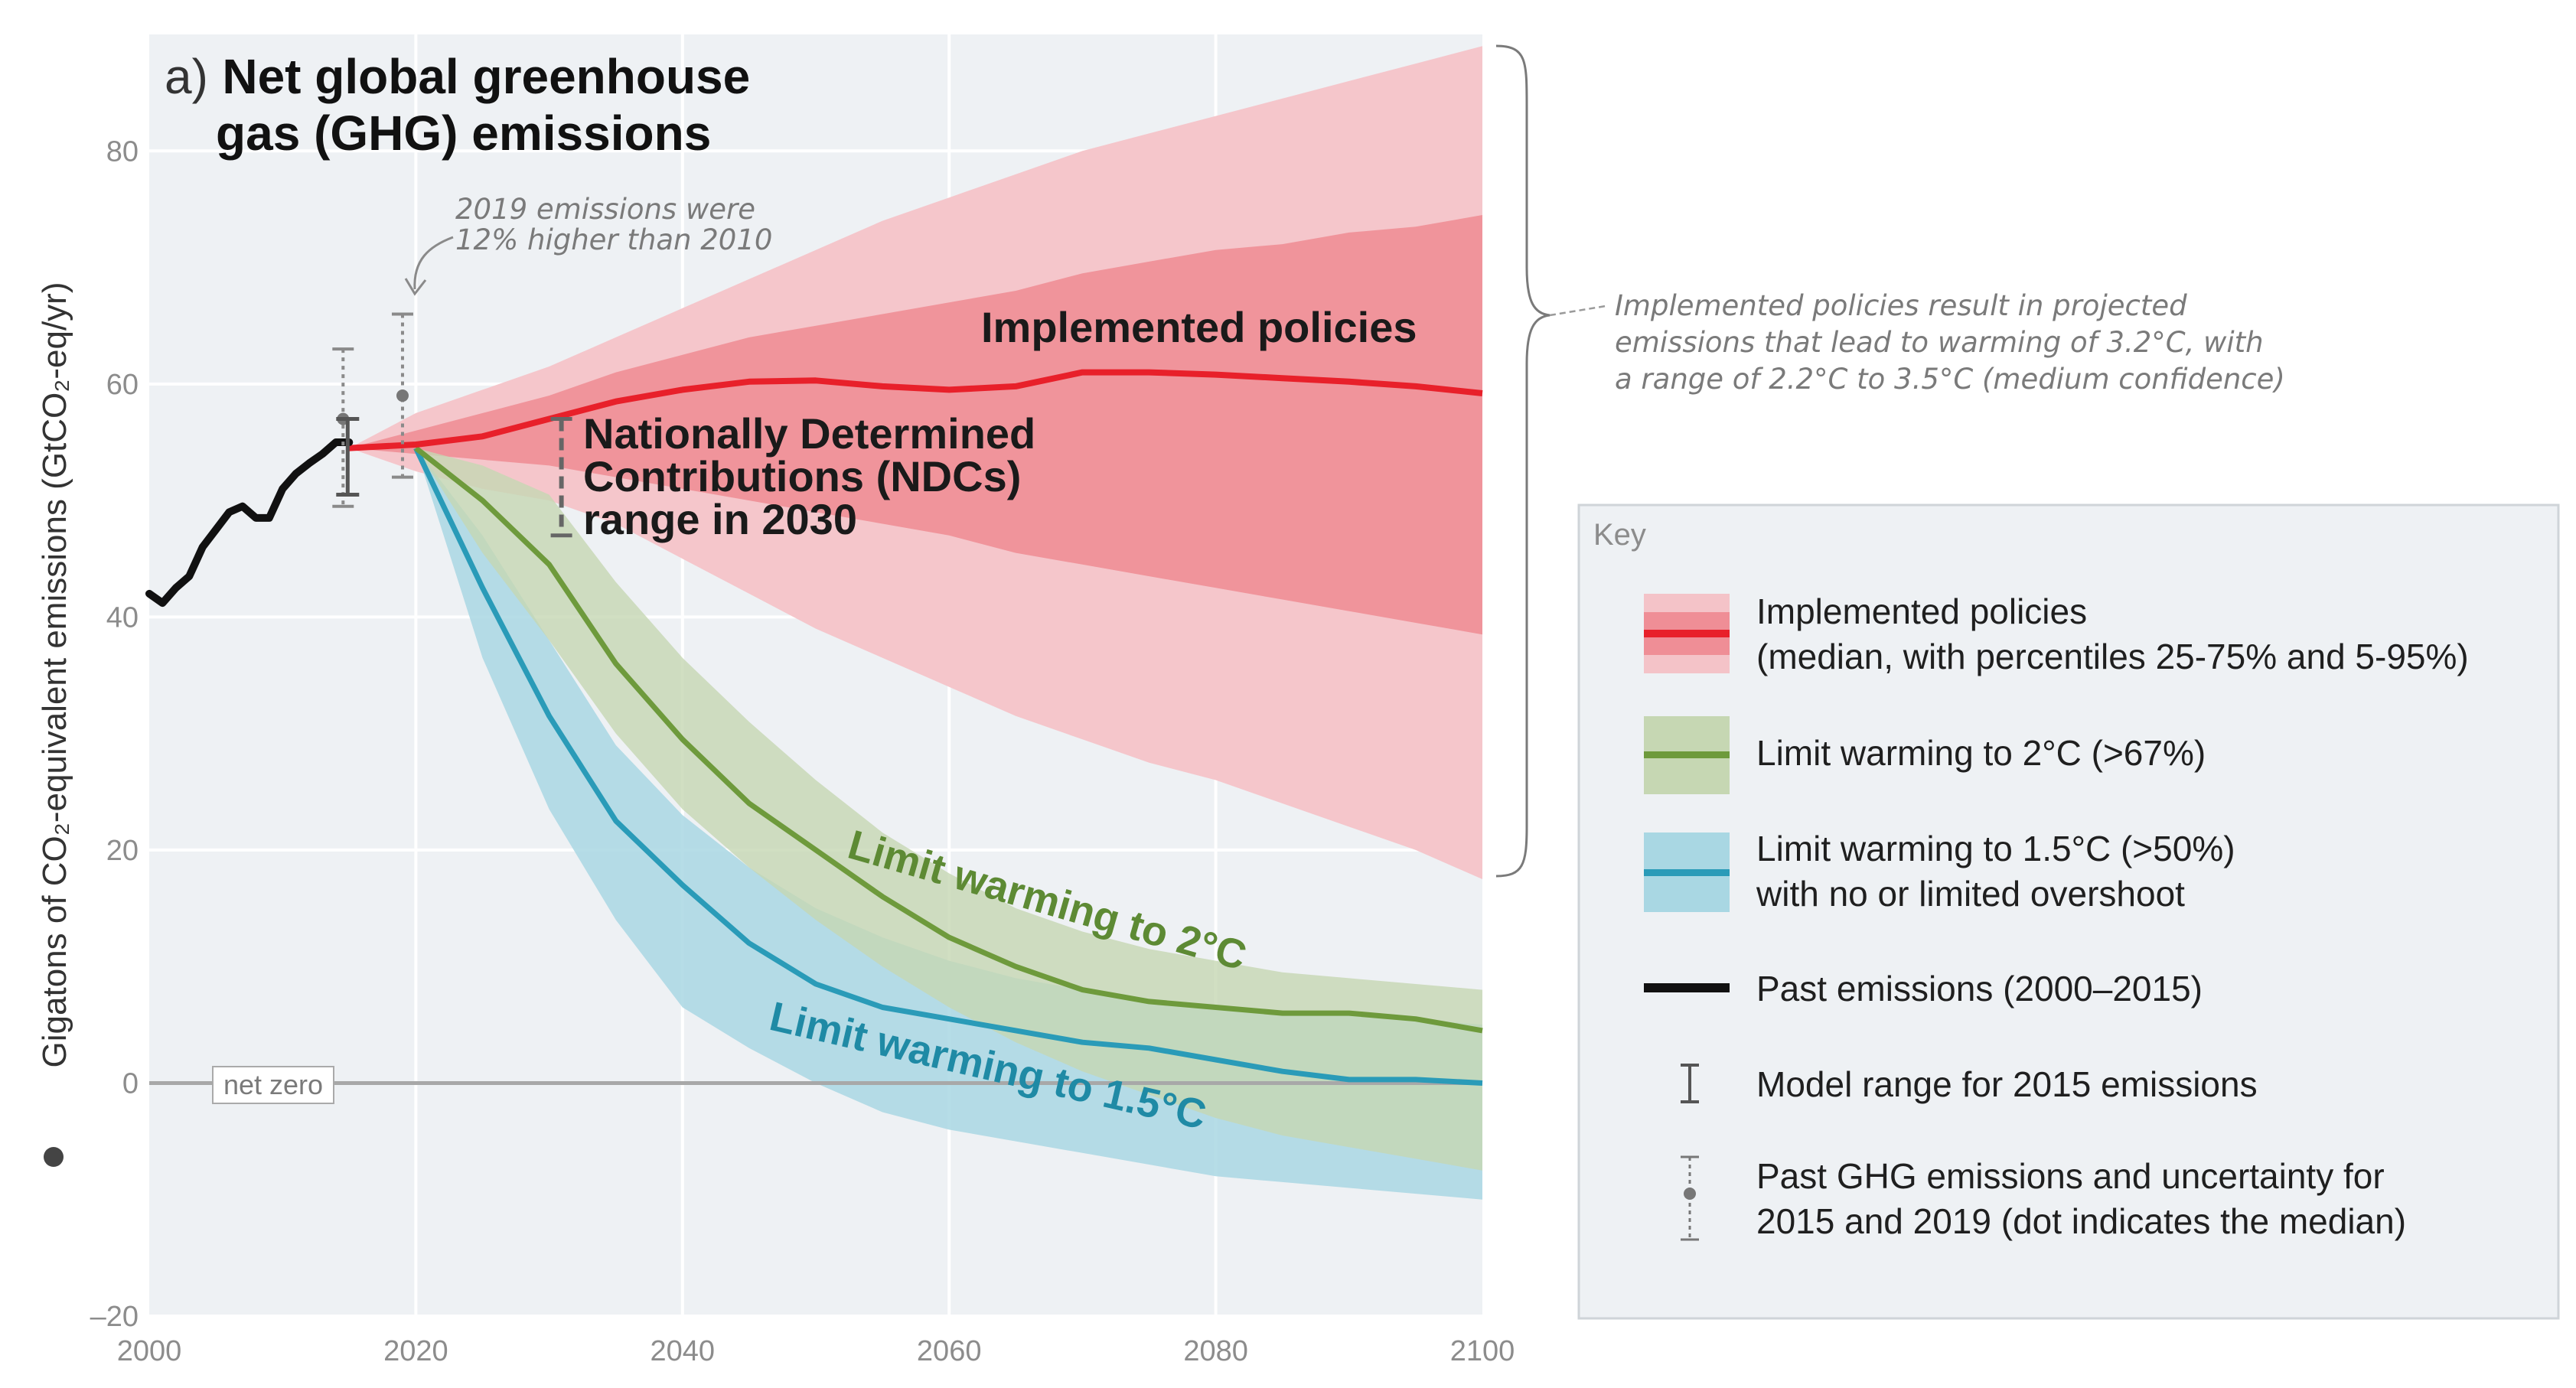  I want to click on title-line2: gas (GHG) emissions, so click(463, 133).